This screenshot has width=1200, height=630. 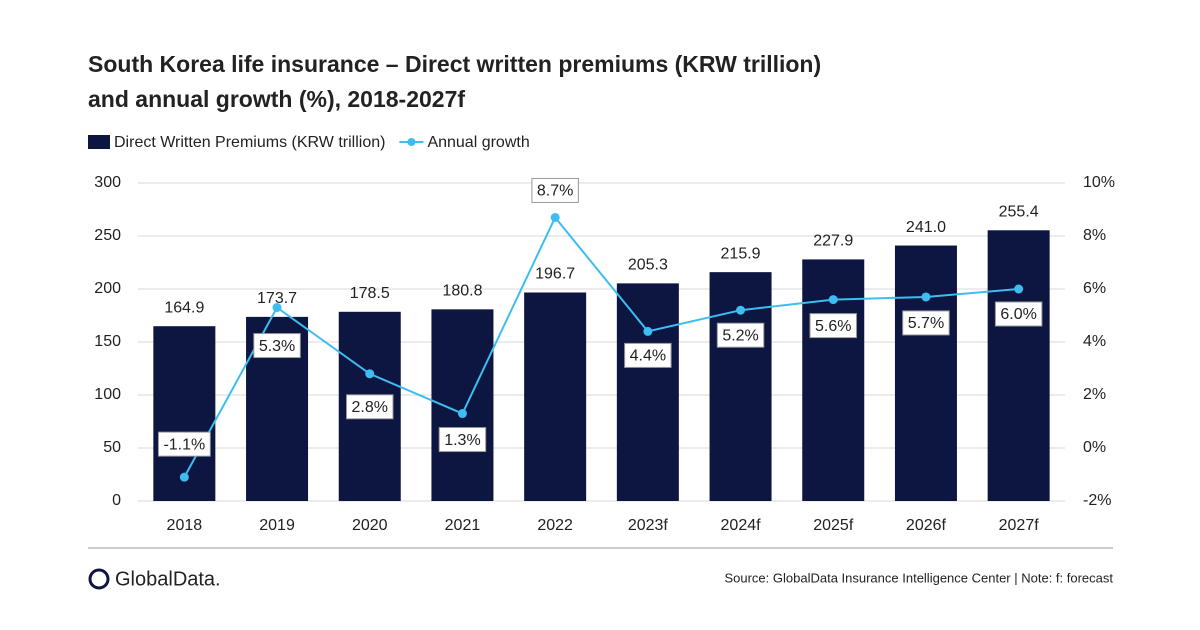 I want to click on growth-value-label: 2.8%, so click(x=370, y=407).